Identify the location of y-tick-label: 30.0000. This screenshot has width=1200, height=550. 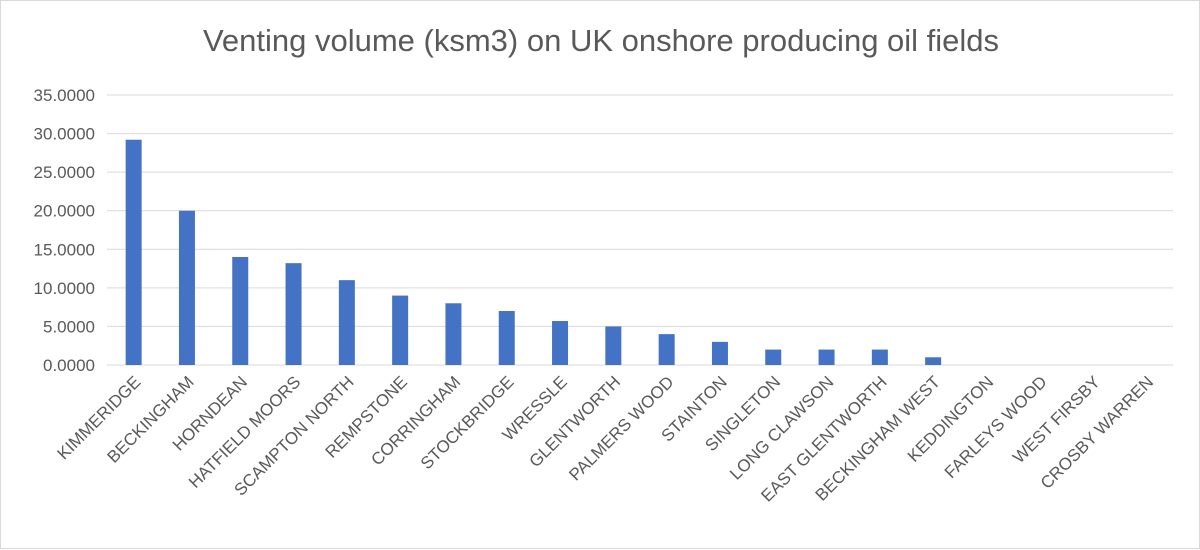
(64, 134).